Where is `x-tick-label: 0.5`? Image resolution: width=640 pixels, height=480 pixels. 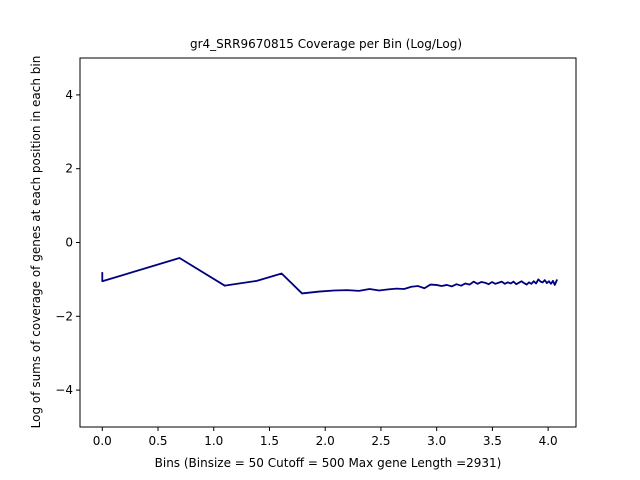
x-tick-label: 0.5 is located at coordinates (157, 441).